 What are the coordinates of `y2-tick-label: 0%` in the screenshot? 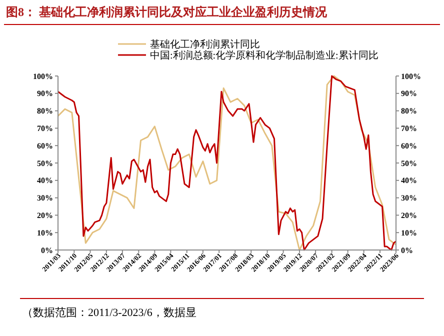 It's located at (407, 250).